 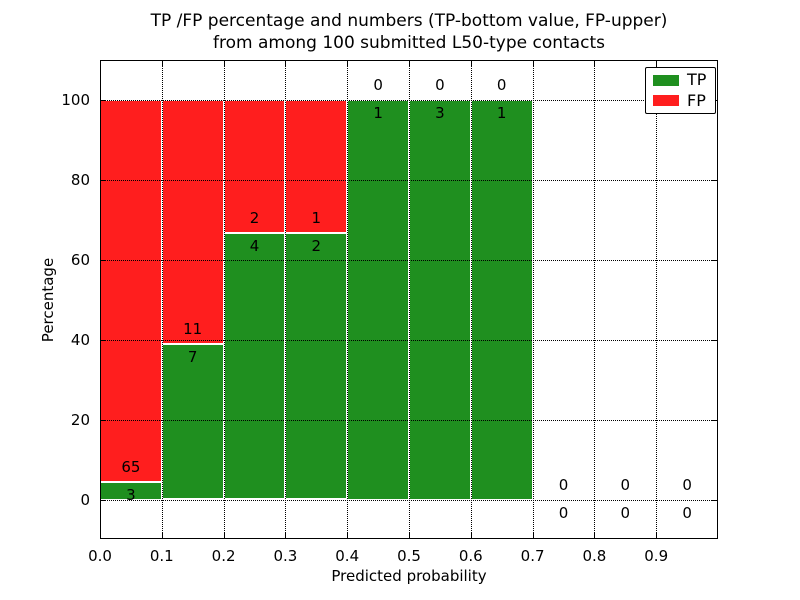 I want to click on x-tick-label: 0.9, so click(x=656, y=556).